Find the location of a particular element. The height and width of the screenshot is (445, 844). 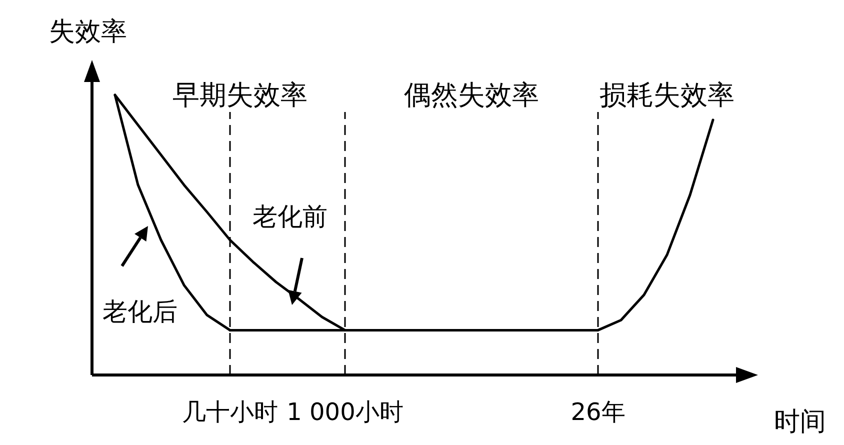

annotation: 损耗失效率 is located at coordinates (667, 95).